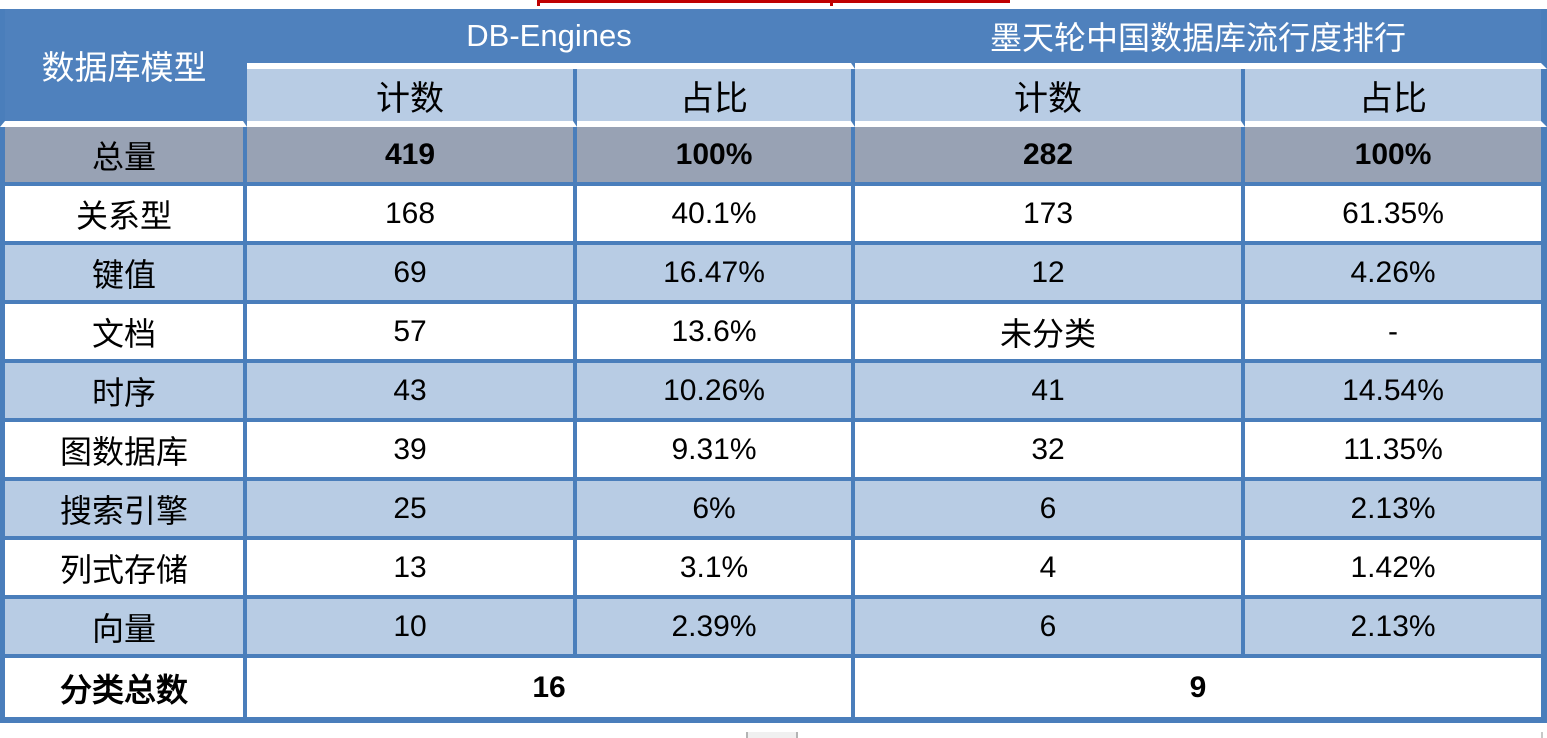 The image size is (1547, 738). I want to click on red-underline-artifact, so click(773, 1).